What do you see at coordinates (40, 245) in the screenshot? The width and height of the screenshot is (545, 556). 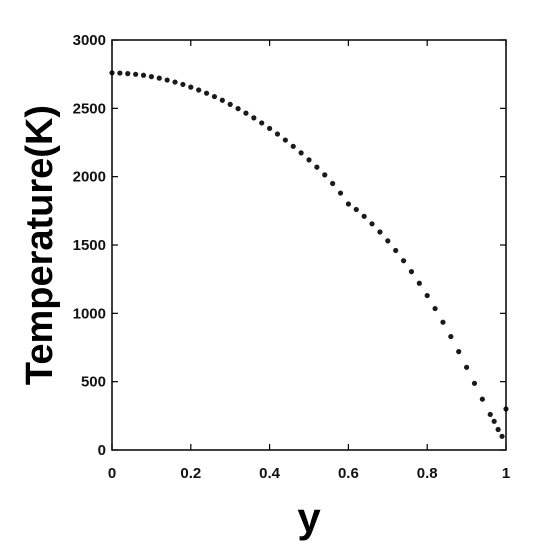 I see `y-axis-label: Temperature(K)` at bounding box center [40, 245].